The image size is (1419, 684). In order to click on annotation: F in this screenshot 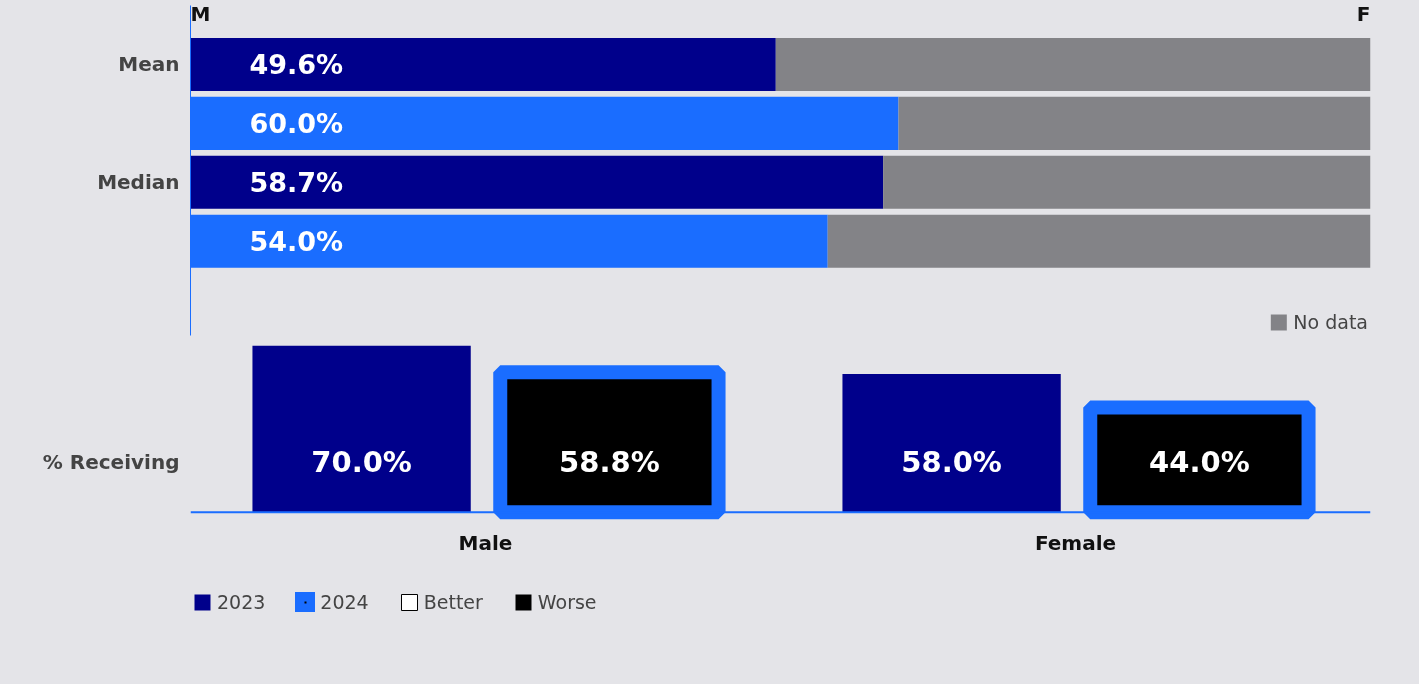, I will do `click(1363, 14)`.